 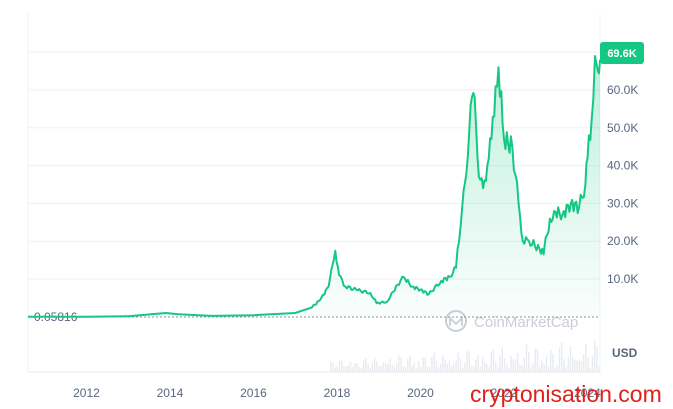 I want to click on y-tick-label: 50.0K, so click(x=622, y=128).